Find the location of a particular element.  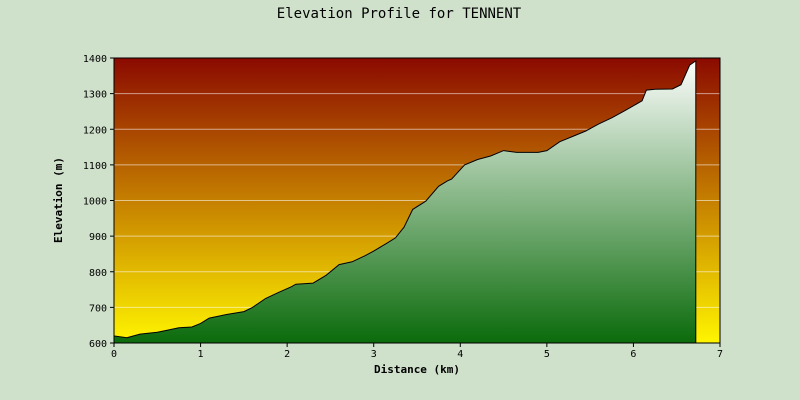

y-tick-label: 1100 is located at coordinates (95, 166).